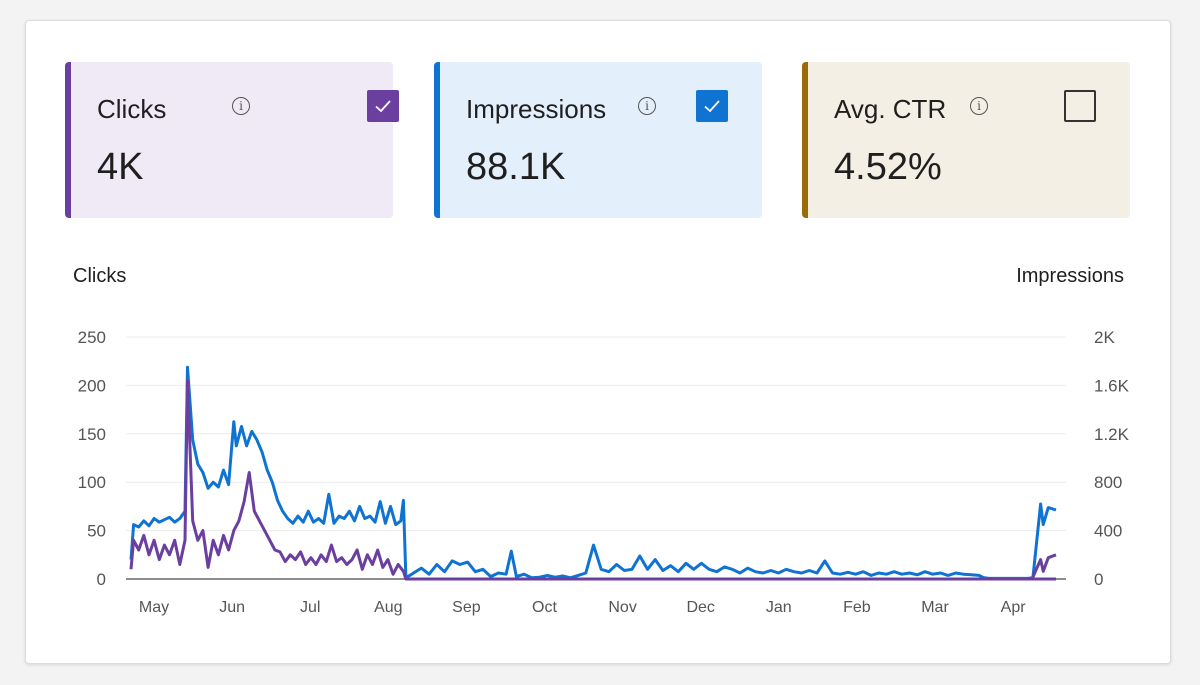 The image size is (1200, 685). I want to click on right-tick-label: 800, so click(1108, 482).